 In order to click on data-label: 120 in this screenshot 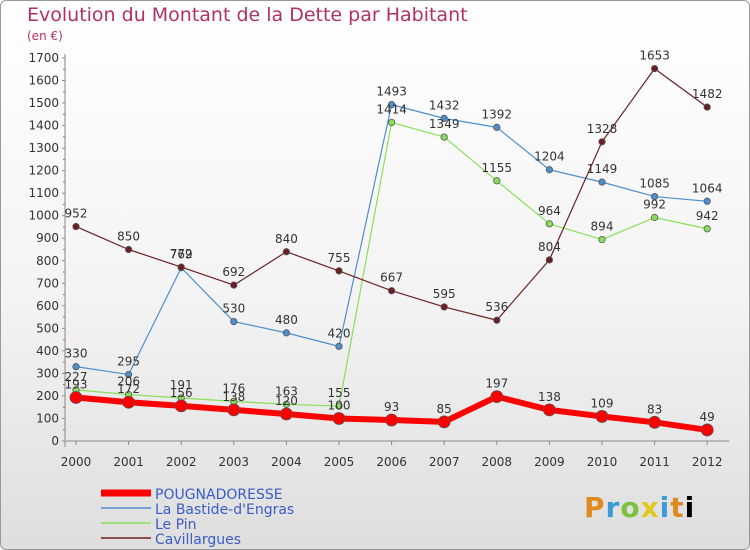, I will do `click(286, 401)`.